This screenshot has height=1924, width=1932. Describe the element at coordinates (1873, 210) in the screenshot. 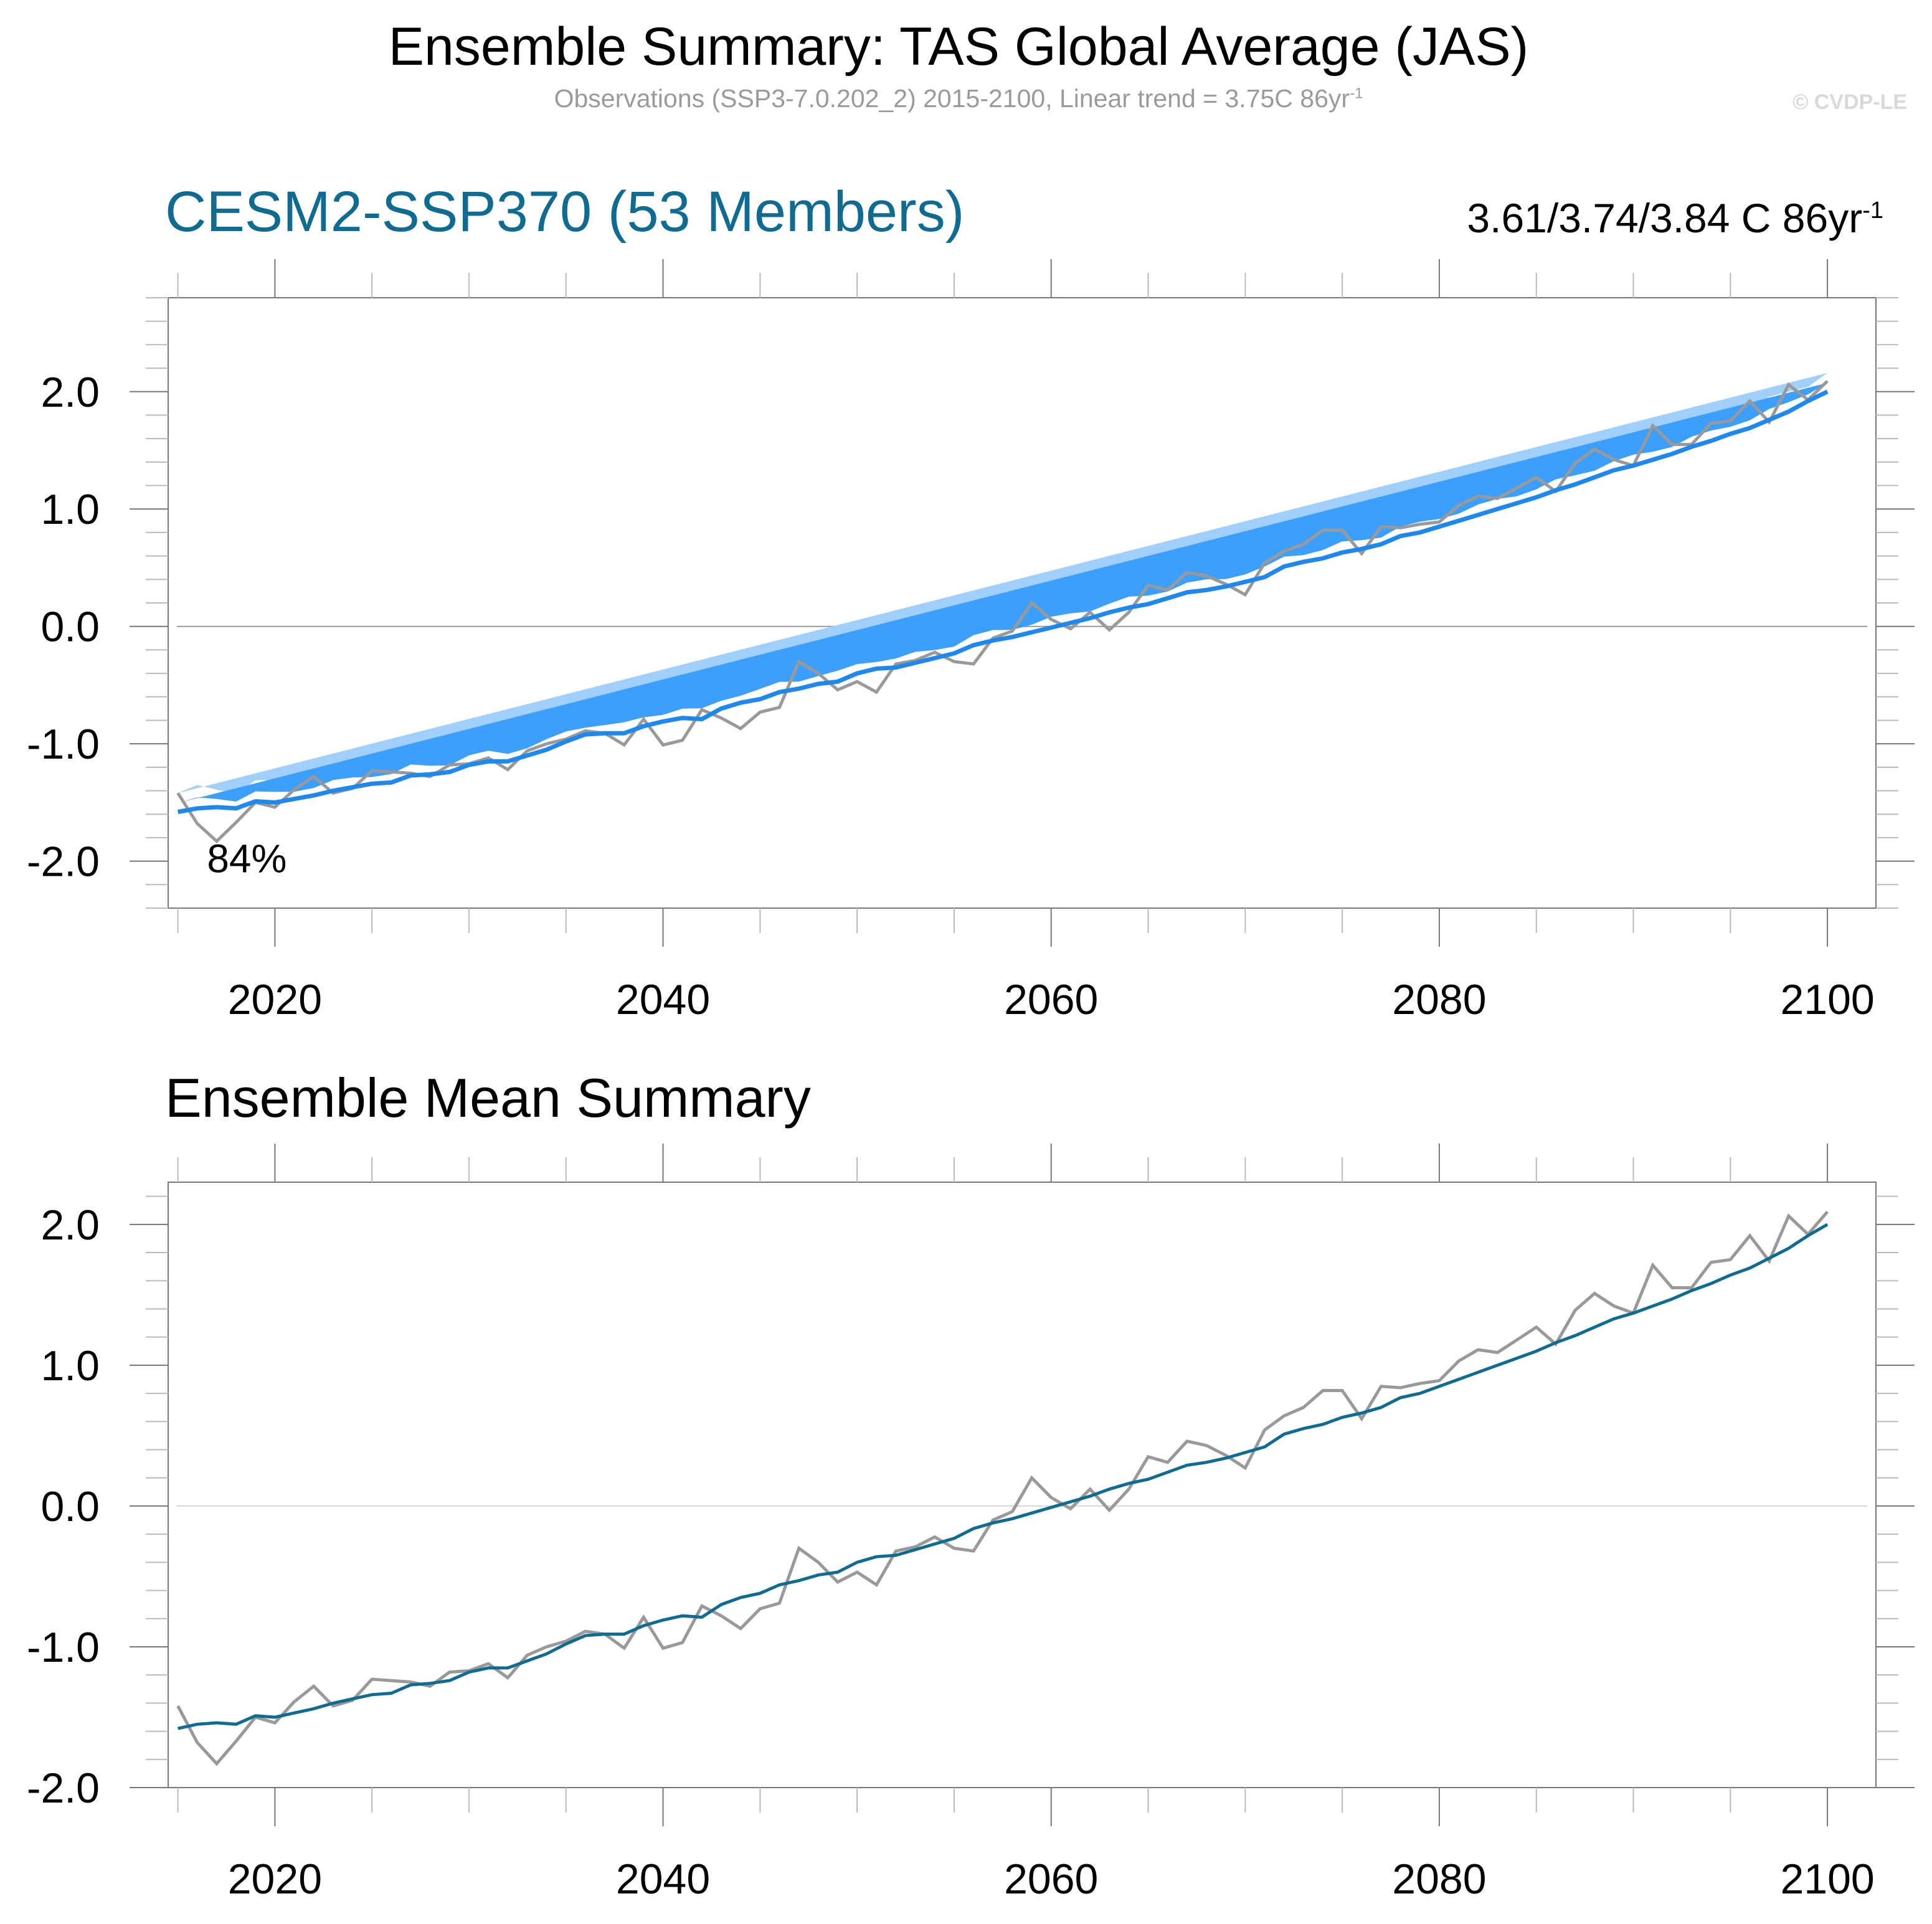

I see `trend-superscript: -1` at that location.